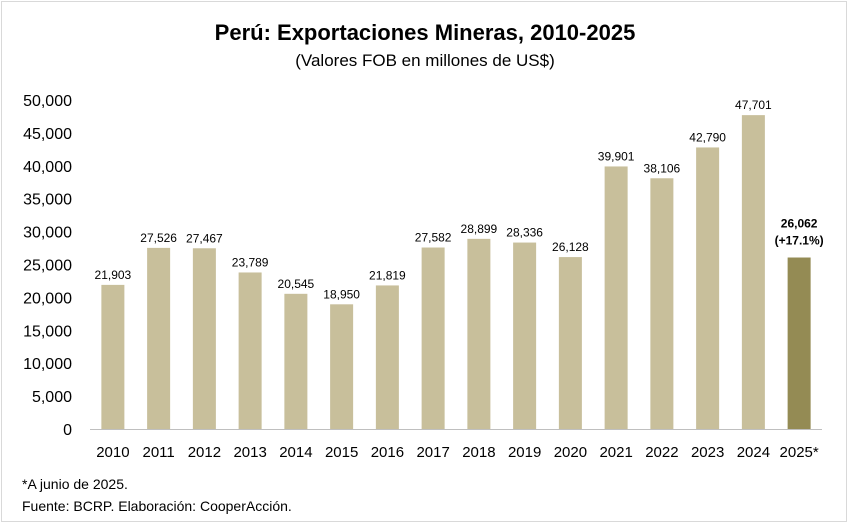  Describe the element at coordinates (296, 284) in the screenshot. I see `data-label: 20,545` at that location.